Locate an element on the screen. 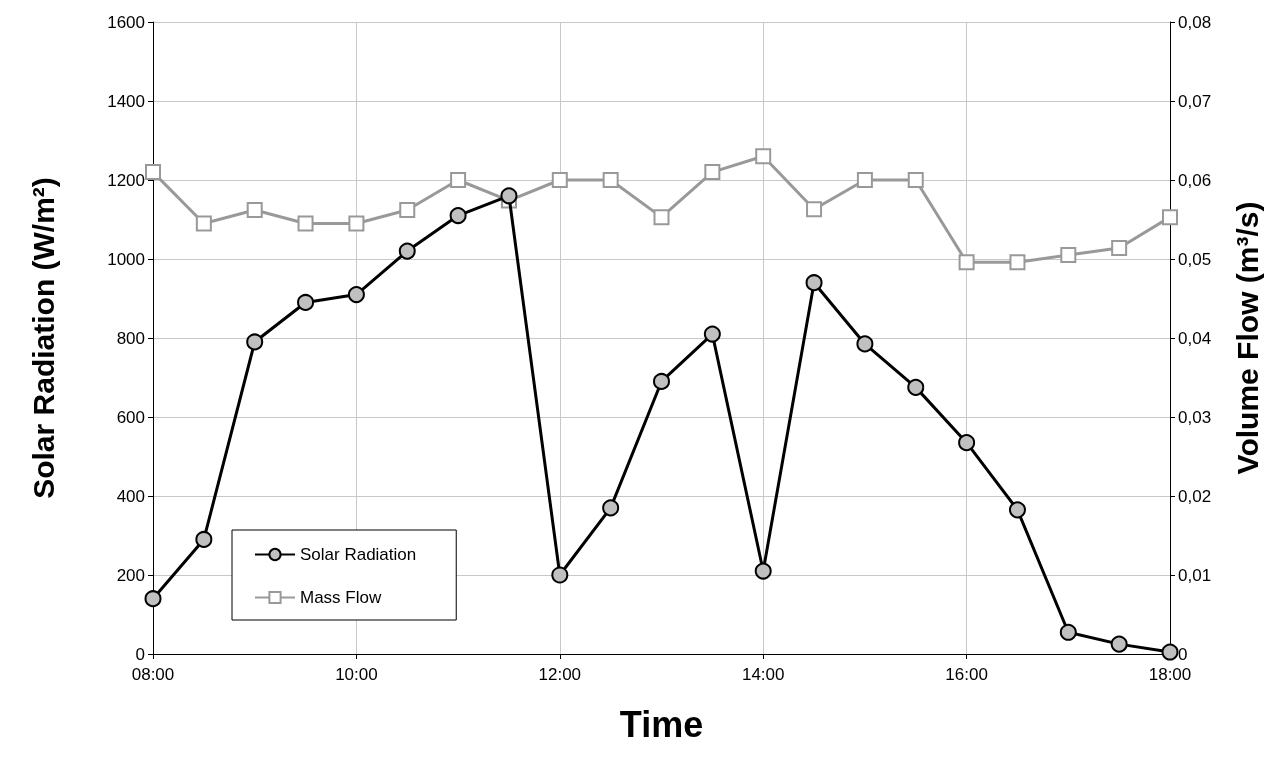  y-tick-label: 1400 is located at coordinates (126, 101).